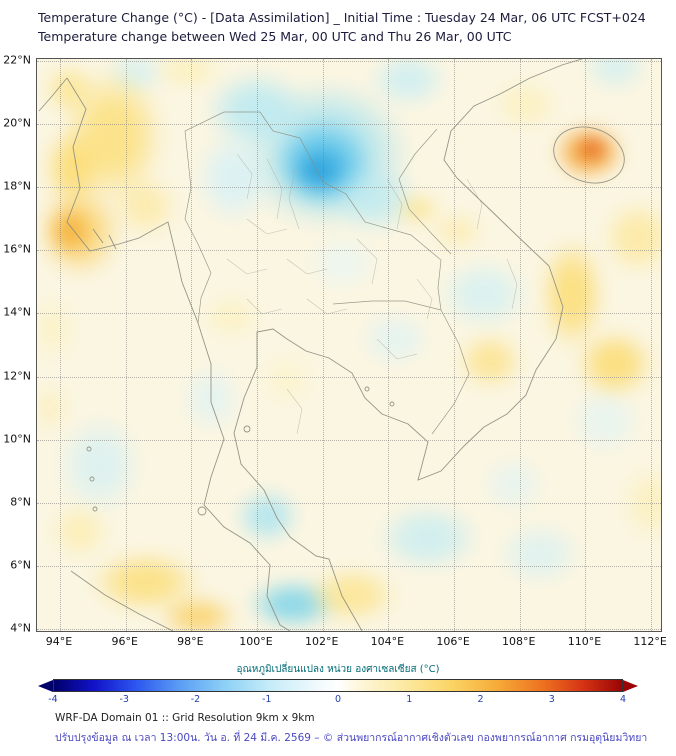 This screenshot has height=756, width=676. What do you see at coordinates (190, 641) in the screenshot?
I see `x-axis-tick-label: 98°E` at bounding box center [190, 641].